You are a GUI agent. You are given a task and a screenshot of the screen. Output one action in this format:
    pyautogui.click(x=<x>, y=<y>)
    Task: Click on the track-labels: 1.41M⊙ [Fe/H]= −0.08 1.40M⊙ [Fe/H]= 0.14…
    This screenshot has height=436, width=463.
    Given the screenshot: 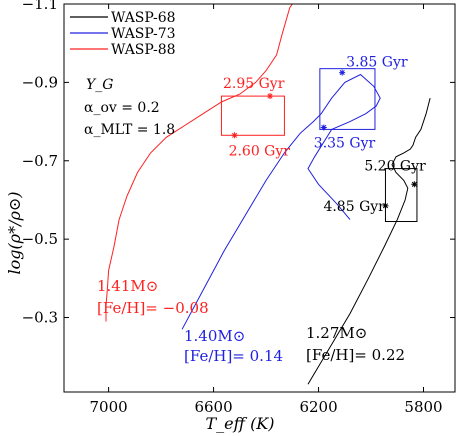 What is the action you would take?
    pyautogui.click(x=251, y=321)
    